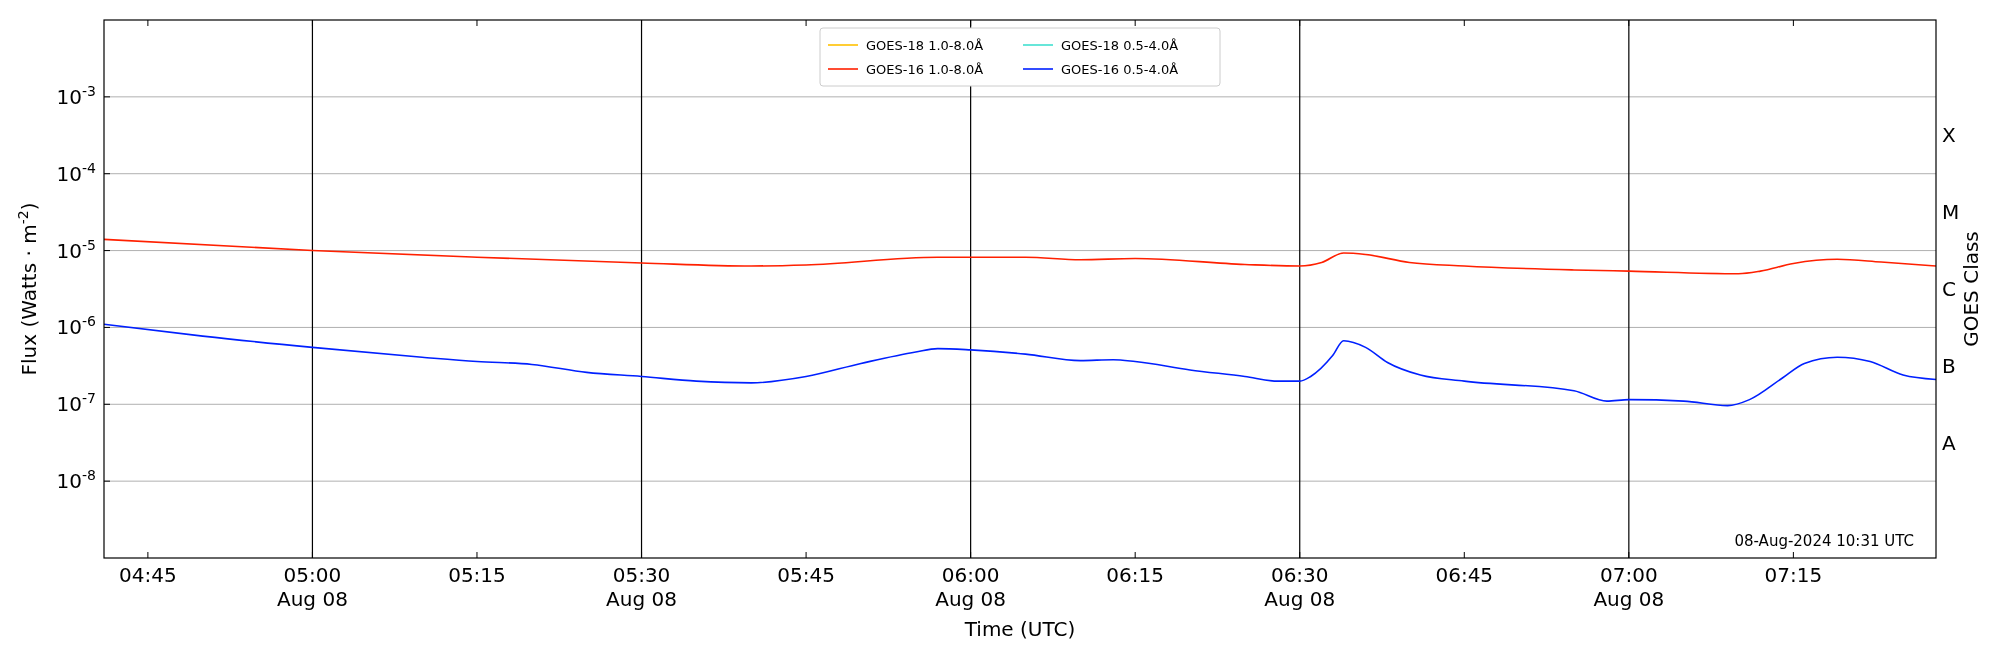  Describe the element at coordinates (1949, 365) in the screenshot. I see `category-label: B` at that location.